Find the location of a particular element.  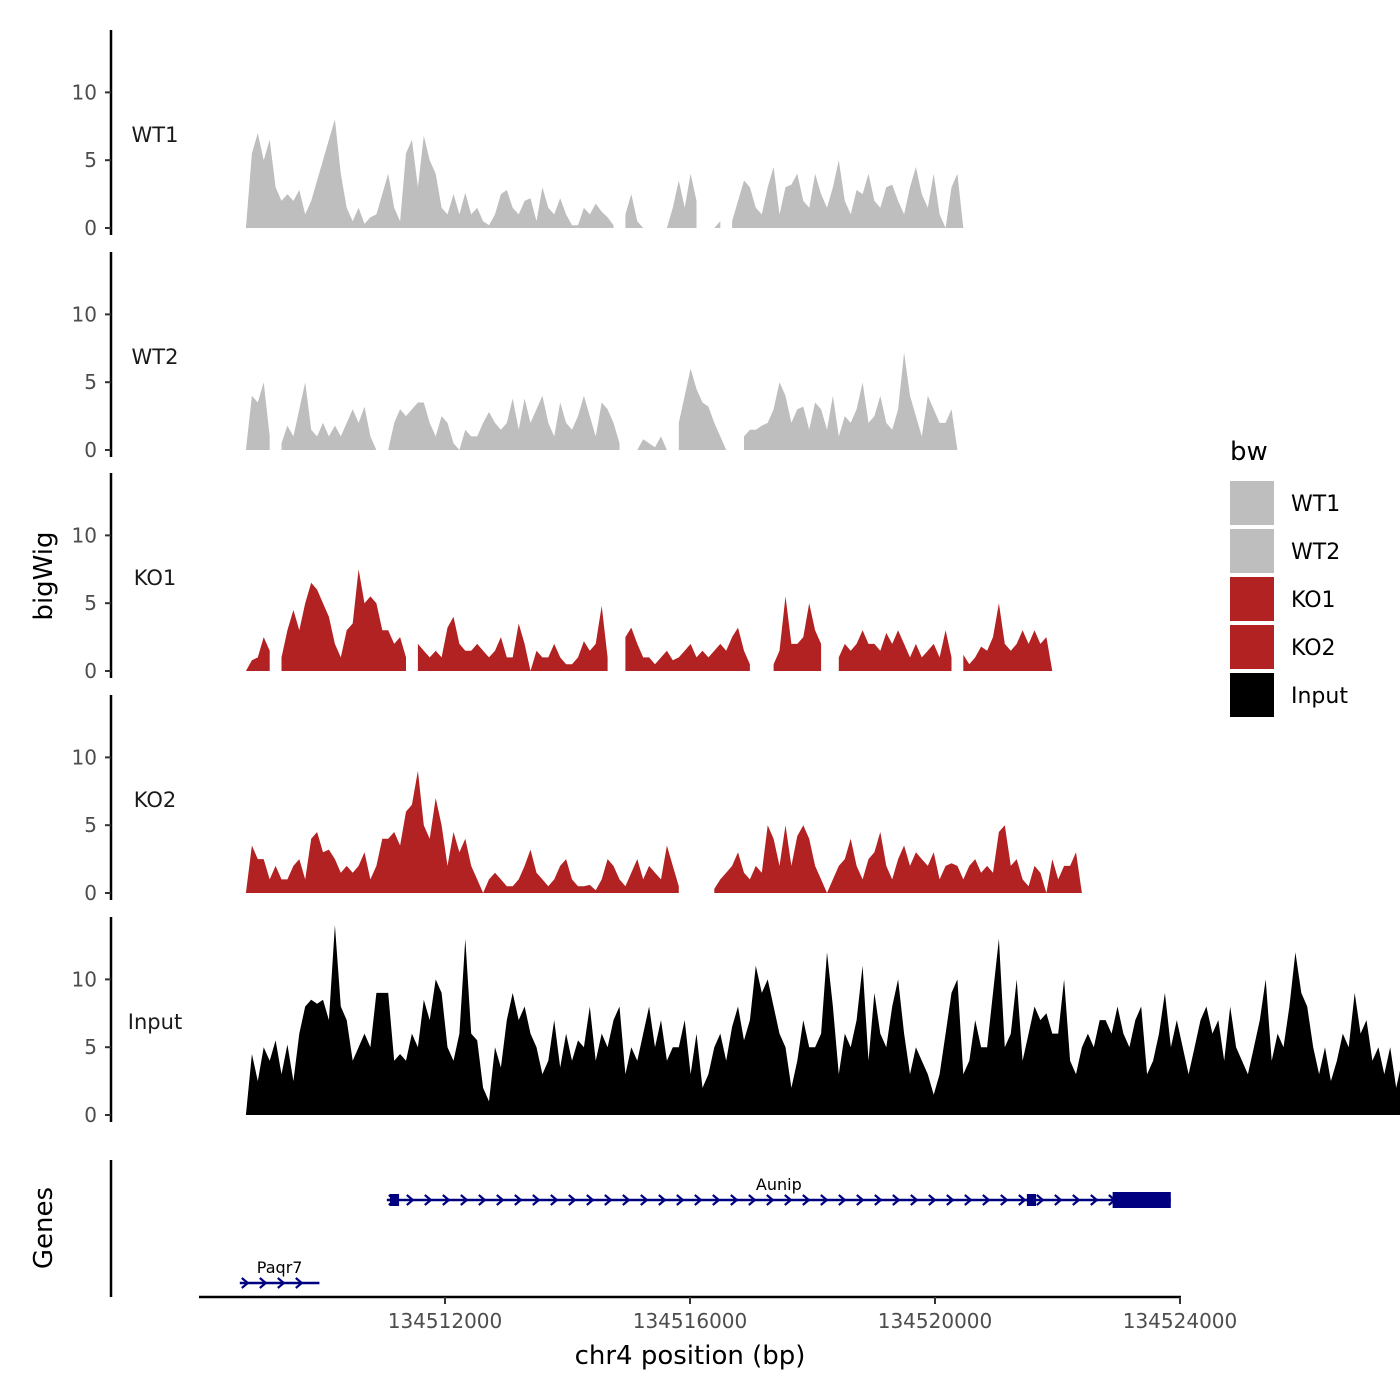

x-tick-label: 134520000 is located at coordinates (935, 1321).